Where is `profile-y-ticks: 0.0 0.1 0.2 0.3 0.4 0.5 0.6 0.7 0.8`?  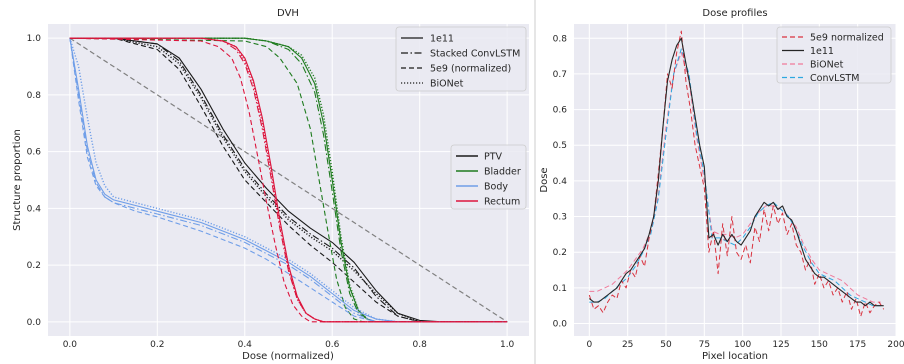
profile-y-ticks: 0.0 0.1 0.2 0.3 0.4 0.5 0.6 0.7 0.8 is located at coordinates (560, 181).